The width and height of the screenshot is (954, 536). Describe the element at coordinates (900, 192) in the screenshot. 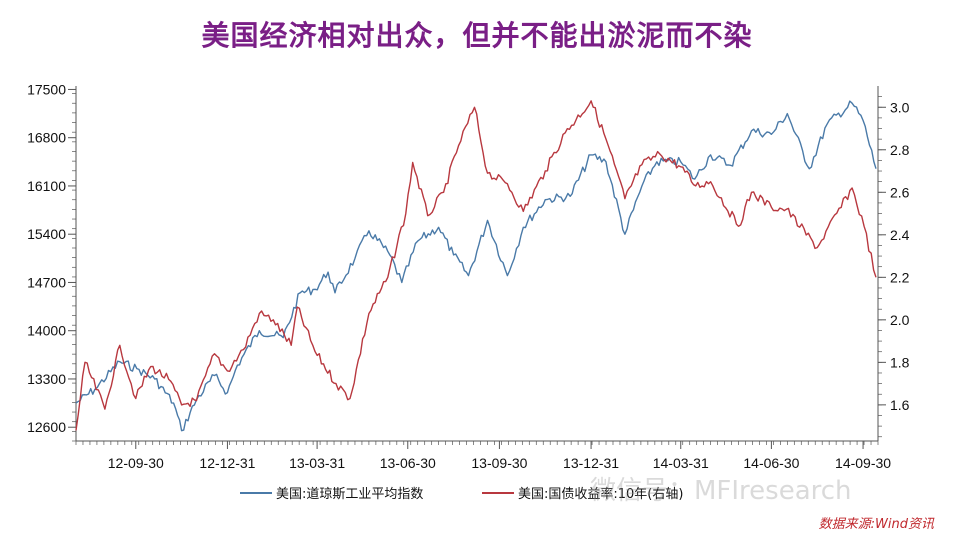

I see `y-right-tick-label: 2.6` at that location.